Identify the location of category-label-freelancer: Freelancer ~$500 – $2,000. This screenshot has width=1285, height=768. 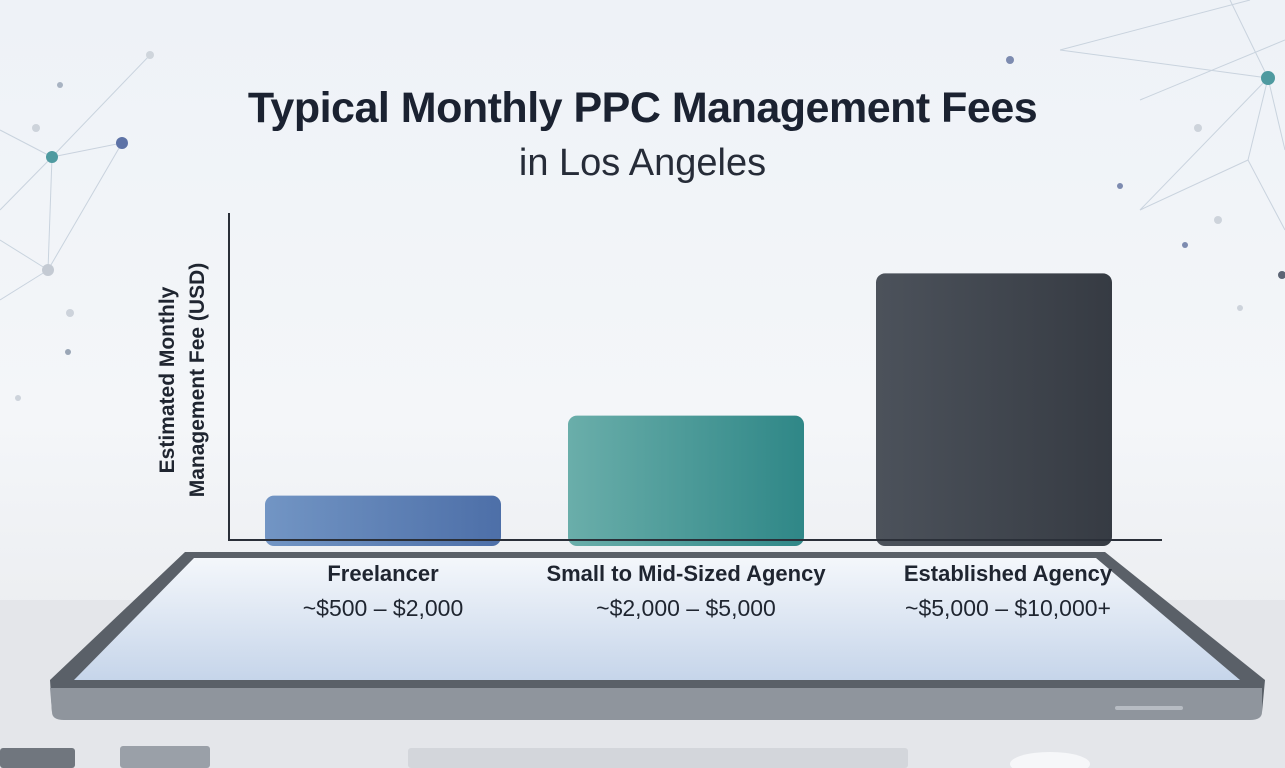
(383, 591).